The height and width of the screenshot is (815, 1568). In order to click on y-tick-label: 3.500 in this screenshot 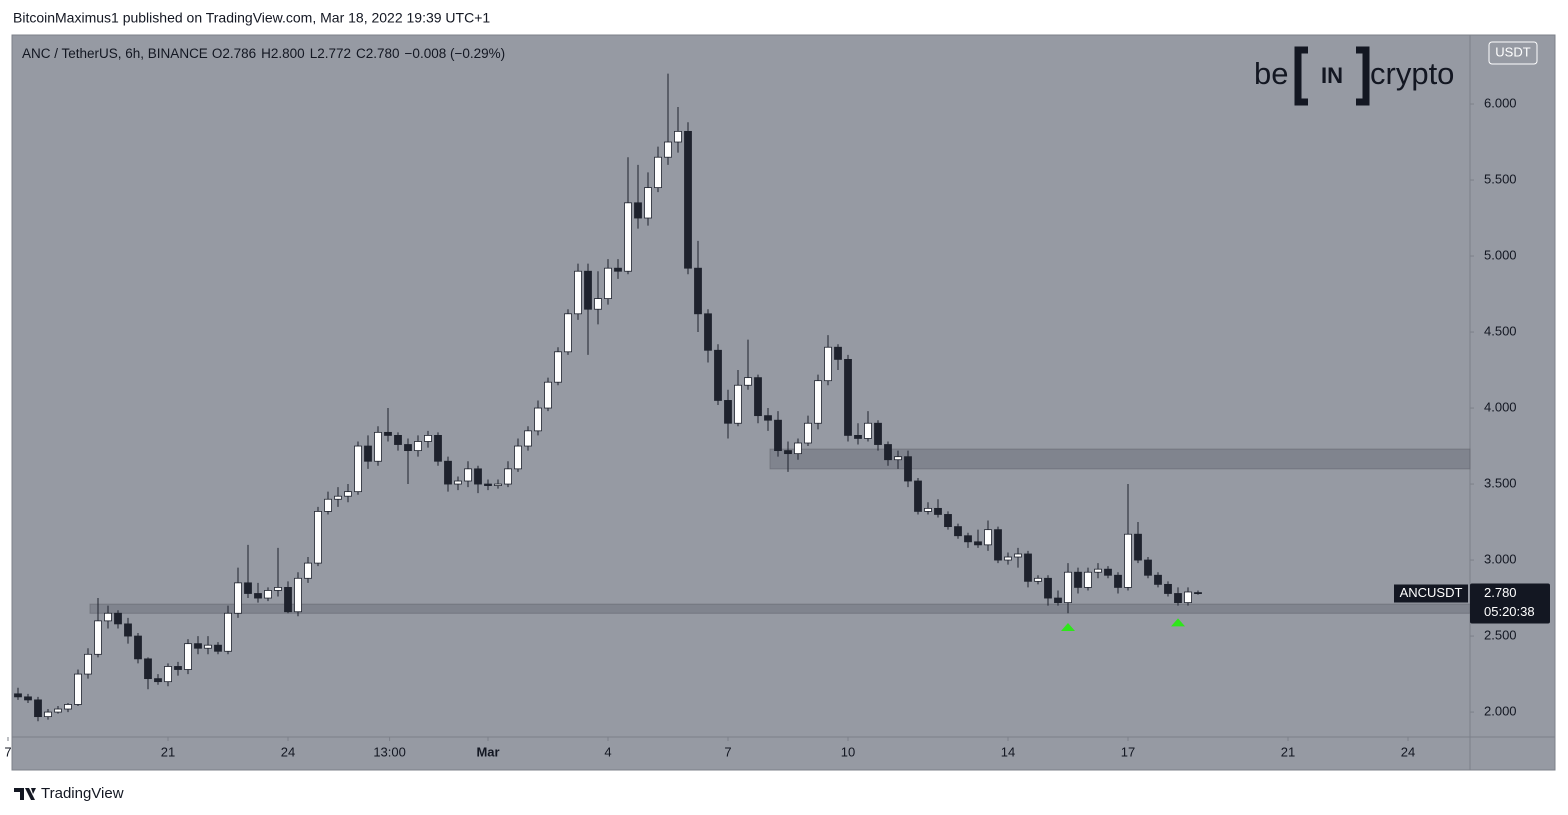, I will do `click(1500, 482)`.